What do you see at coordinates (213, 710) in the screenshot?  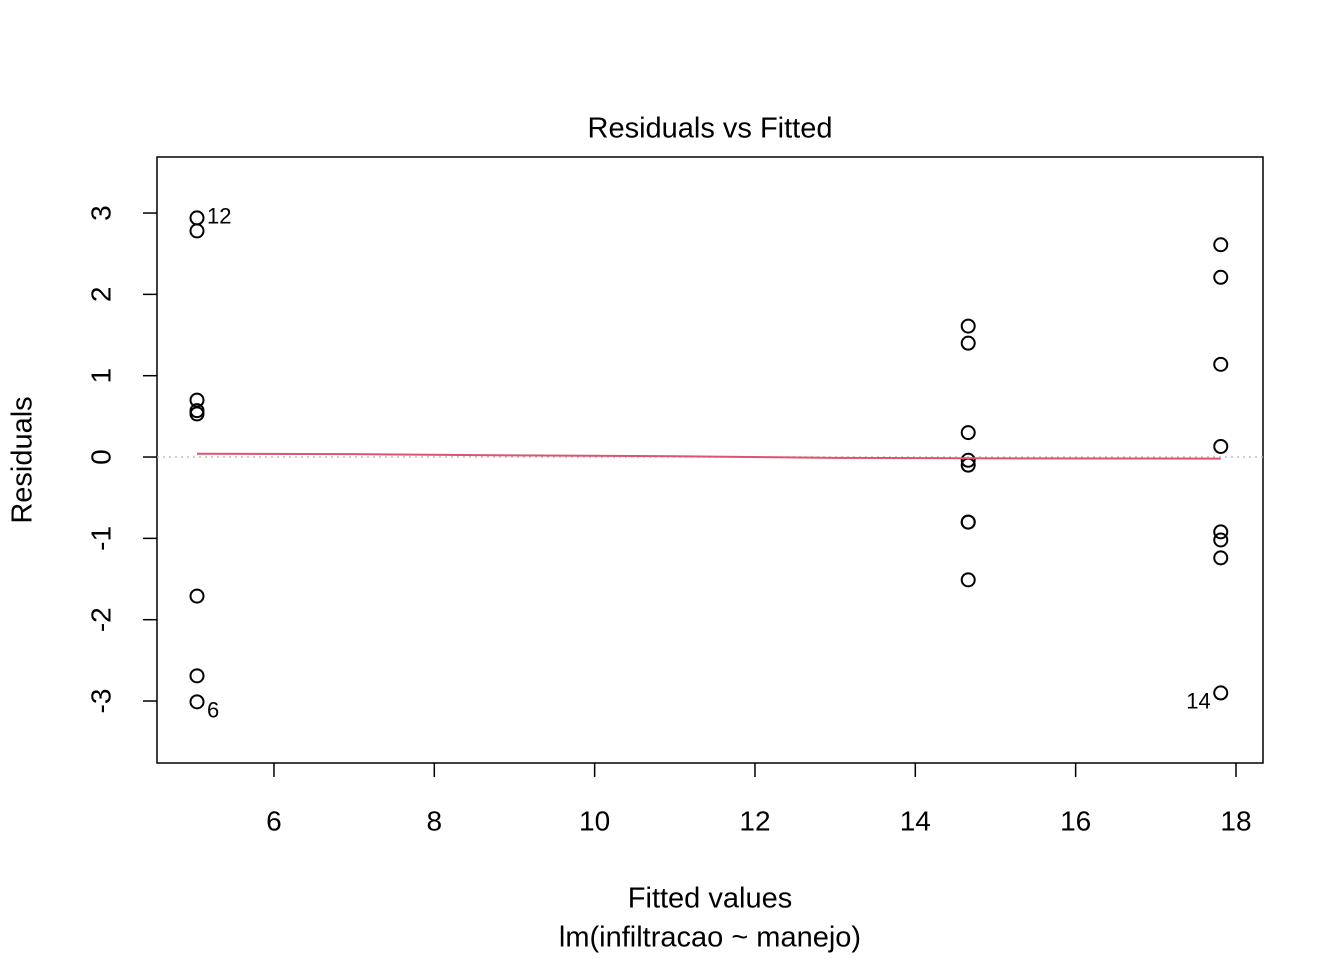 I see `point-label: 6` at bounding box center [213, 710].